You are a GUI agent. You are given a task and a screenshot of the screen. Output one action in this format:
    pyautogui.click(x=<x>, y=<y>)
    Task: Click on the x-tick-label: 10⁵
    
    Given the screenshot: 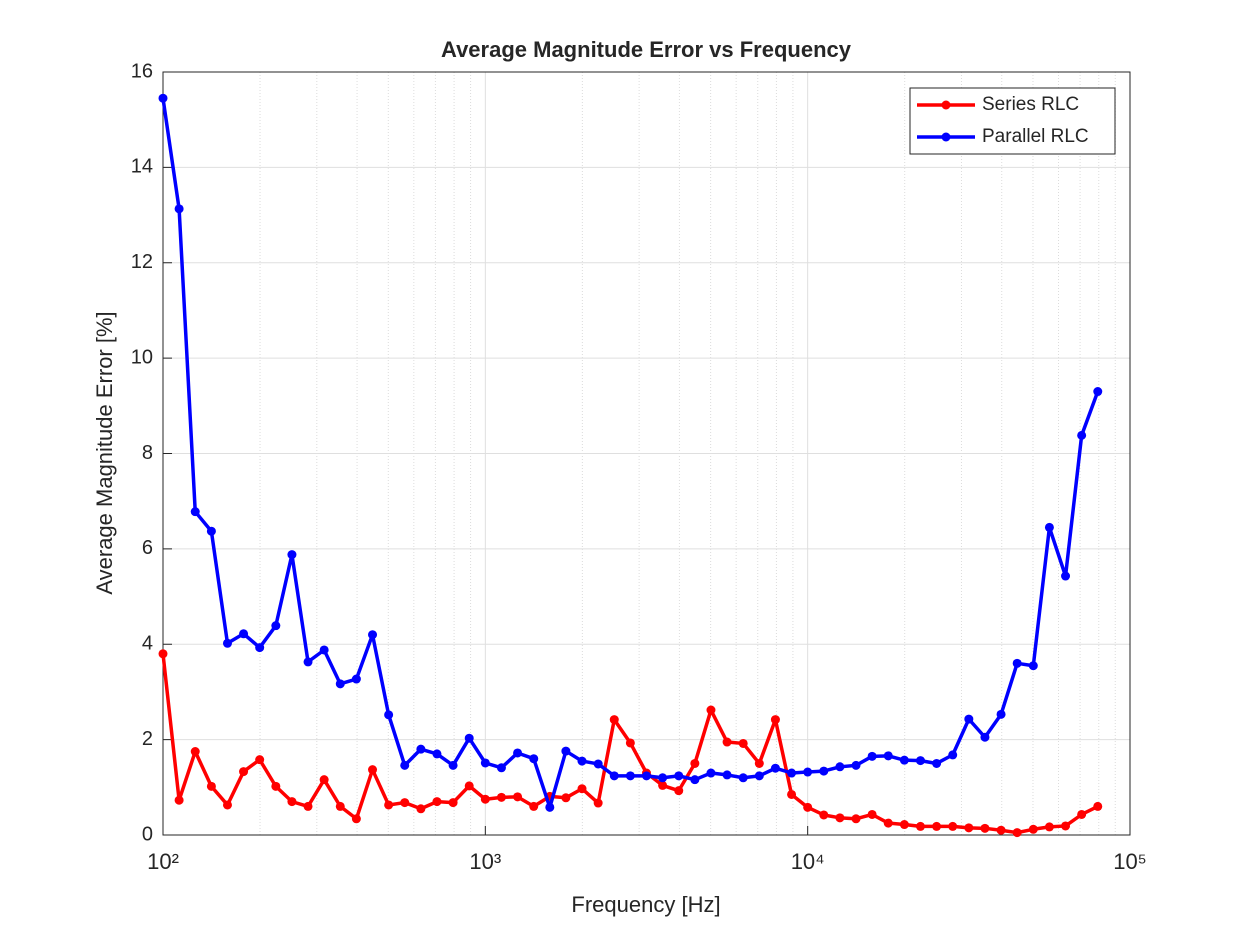 What is the action you would take?
    pyautogui.click(x=1130, y=861)
    